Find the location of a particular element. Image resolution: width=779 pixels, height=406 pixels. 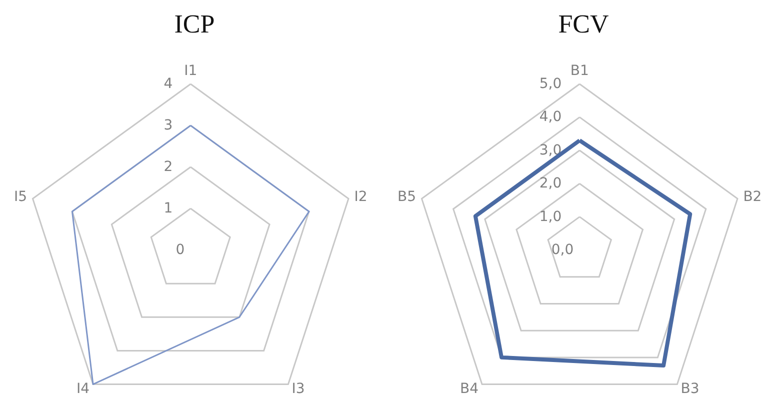

spoke-label: I5 is located at coordinates (21, 196).